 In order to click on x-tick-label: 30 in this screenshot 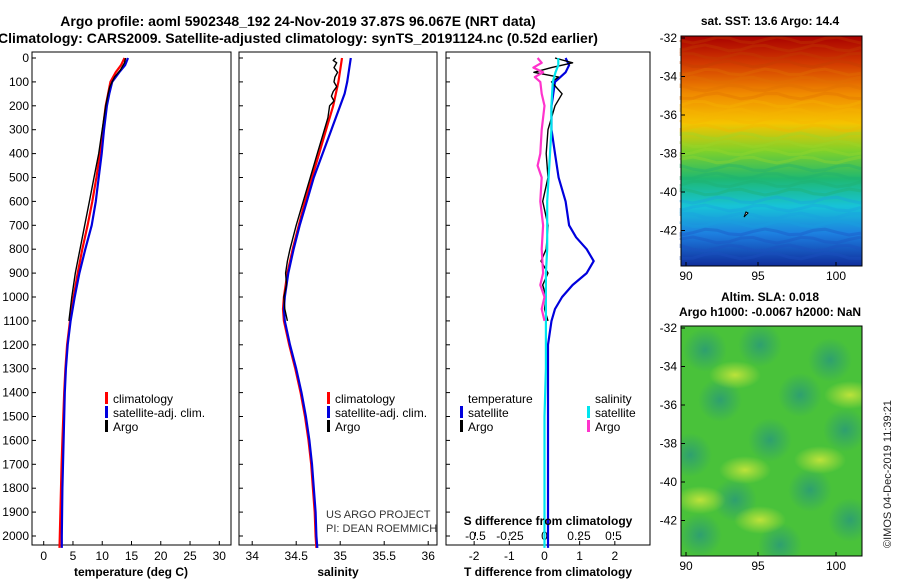, I will do `click(220, 556)`.